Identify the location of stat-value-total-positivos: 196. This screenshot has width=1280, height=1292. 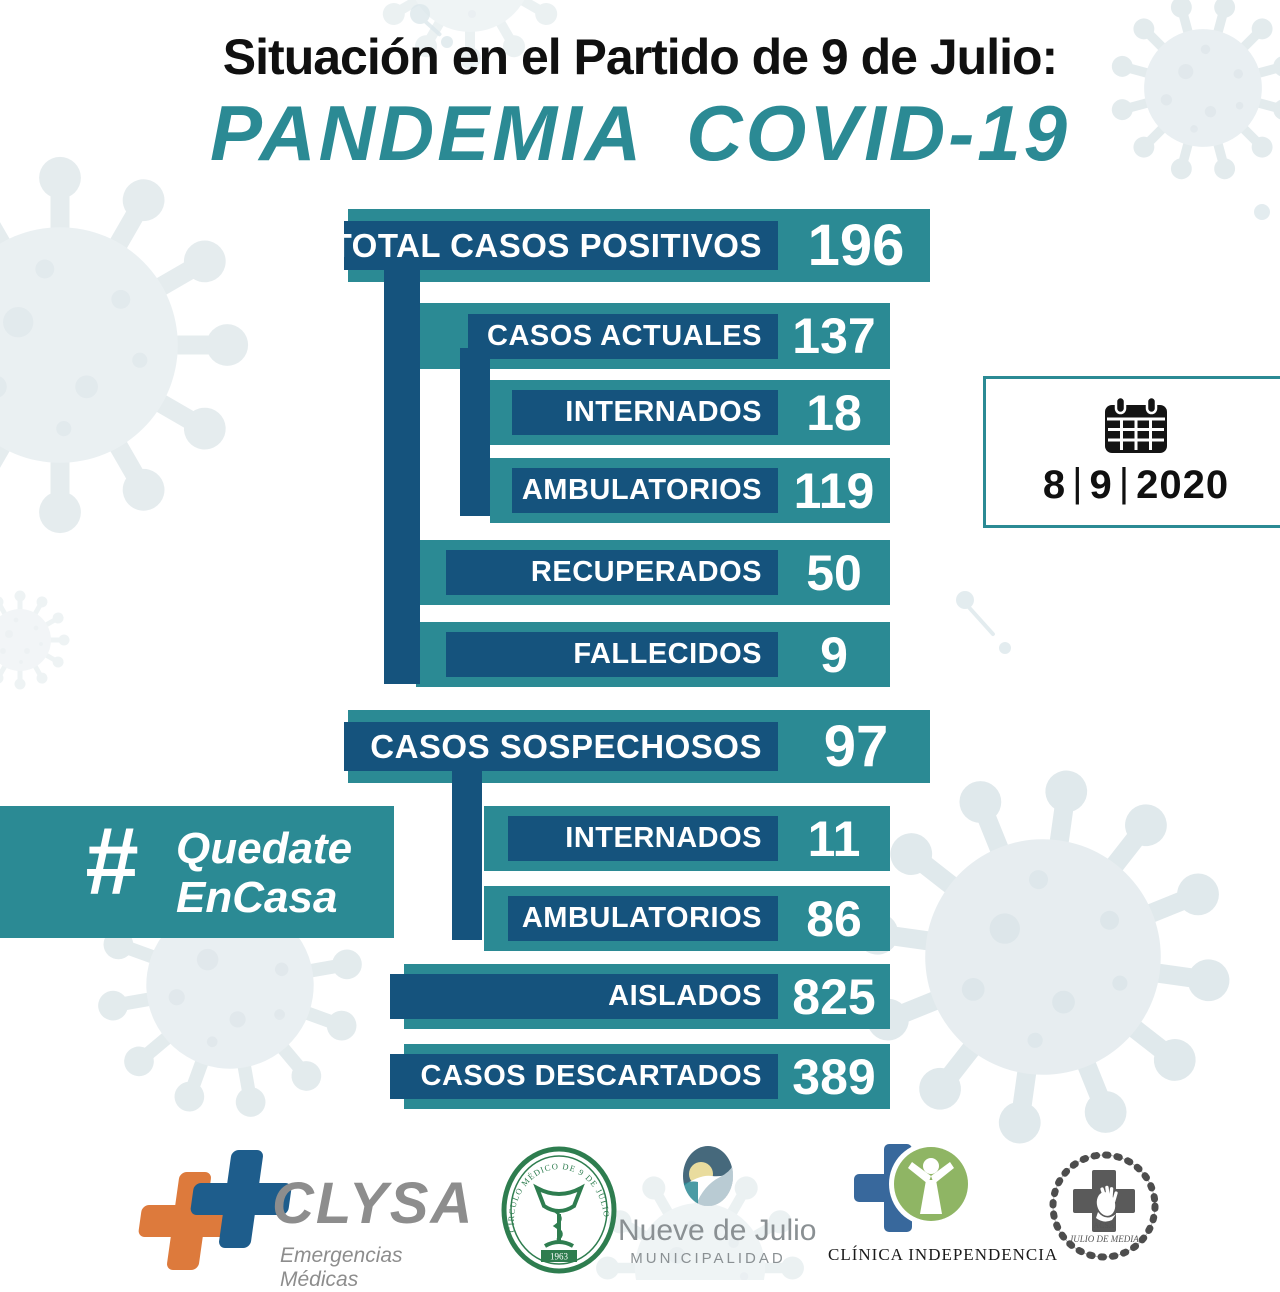
(856, 245).